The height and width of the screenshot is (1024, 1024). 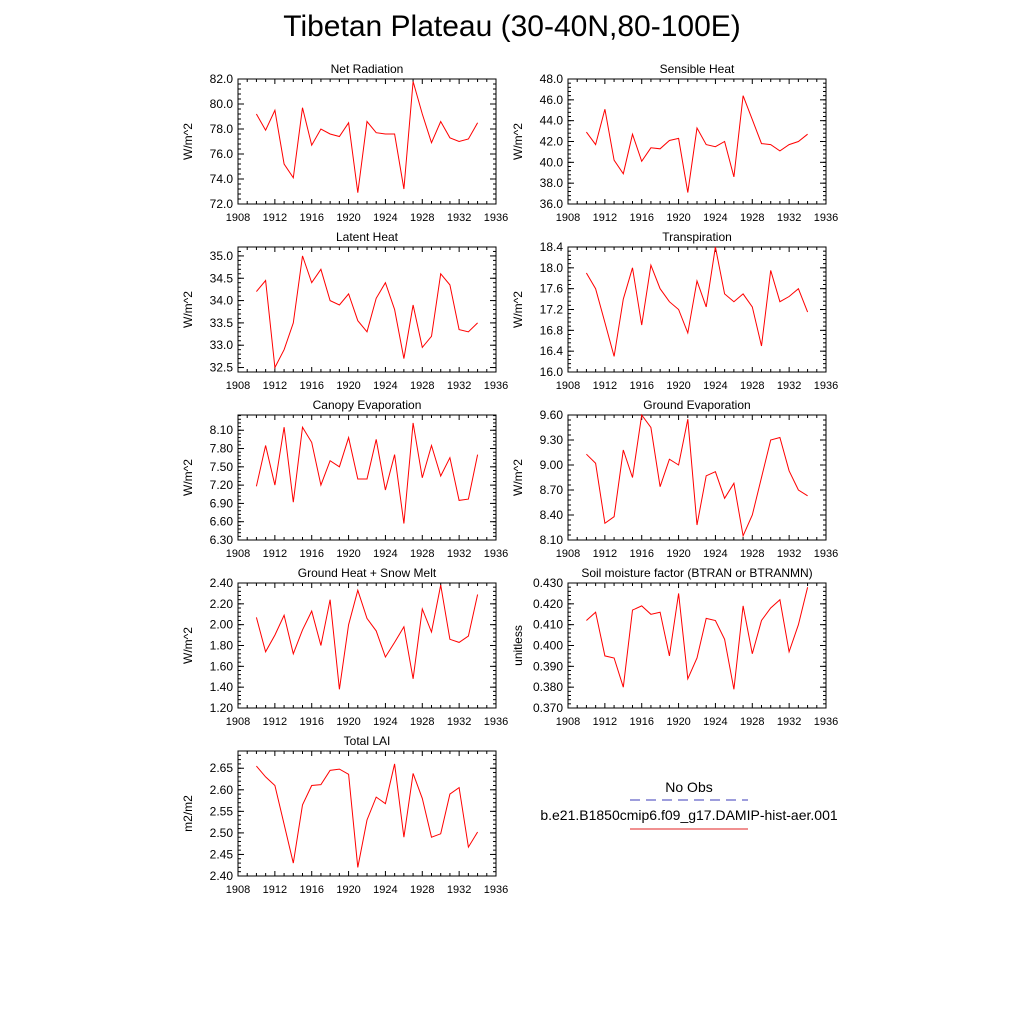 I want to click on y-tick-label: 74.0, so click(x=222, y=179).